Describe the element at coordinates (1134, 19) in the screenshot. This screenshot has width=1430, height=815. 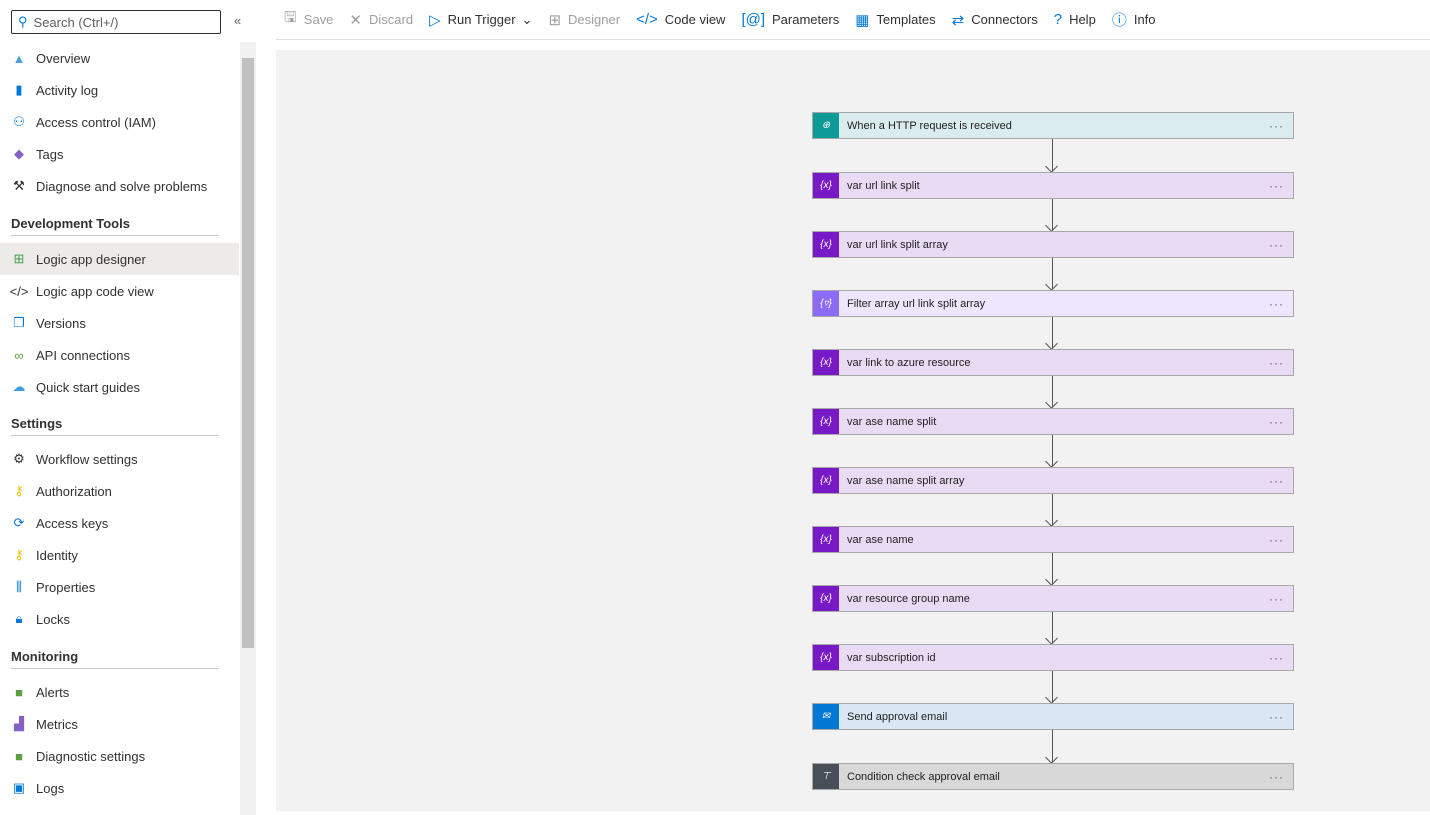
I see `info-button: ⓘ Info` at that location.